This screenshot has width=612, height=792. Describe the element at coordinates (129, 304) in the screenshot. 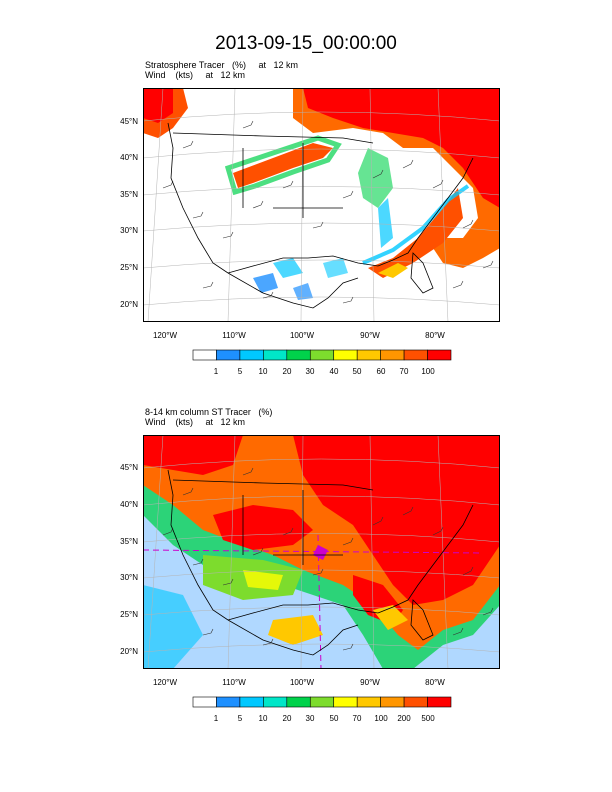

I see `panel1-lat-label: 20°N` at that location.